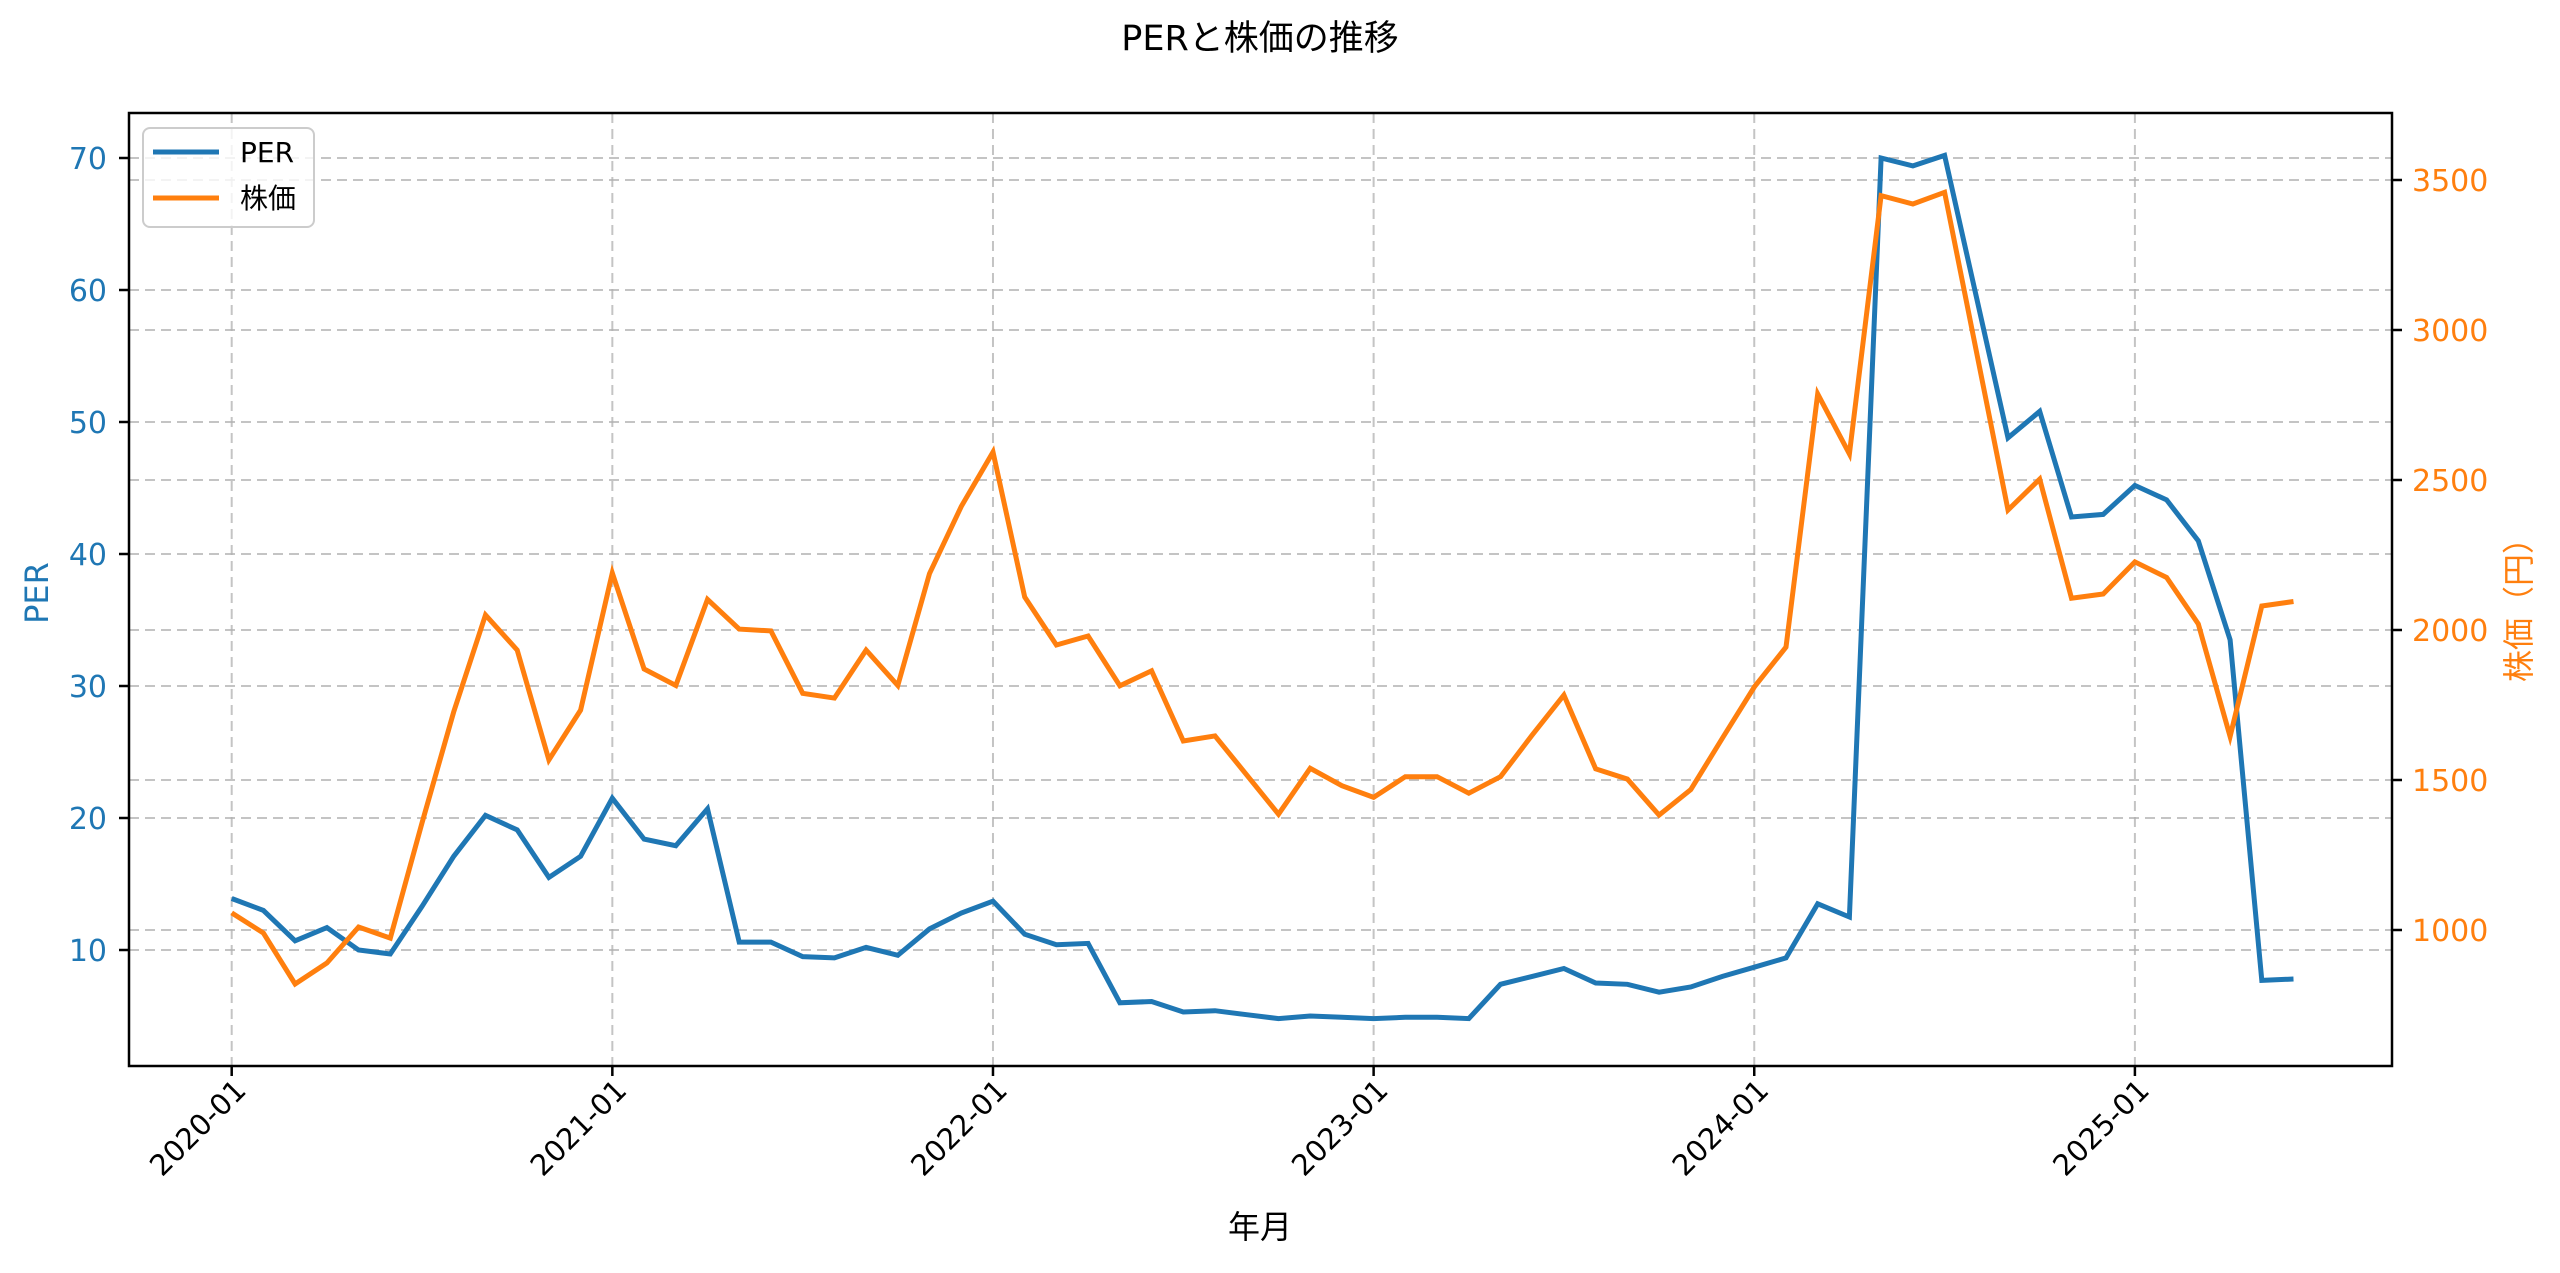 The height and width of the screenshot is (1273, 2560). Describe the element at coordinates (267, 152) in the screenshot. I see `legend-label-per: PER` at that location.